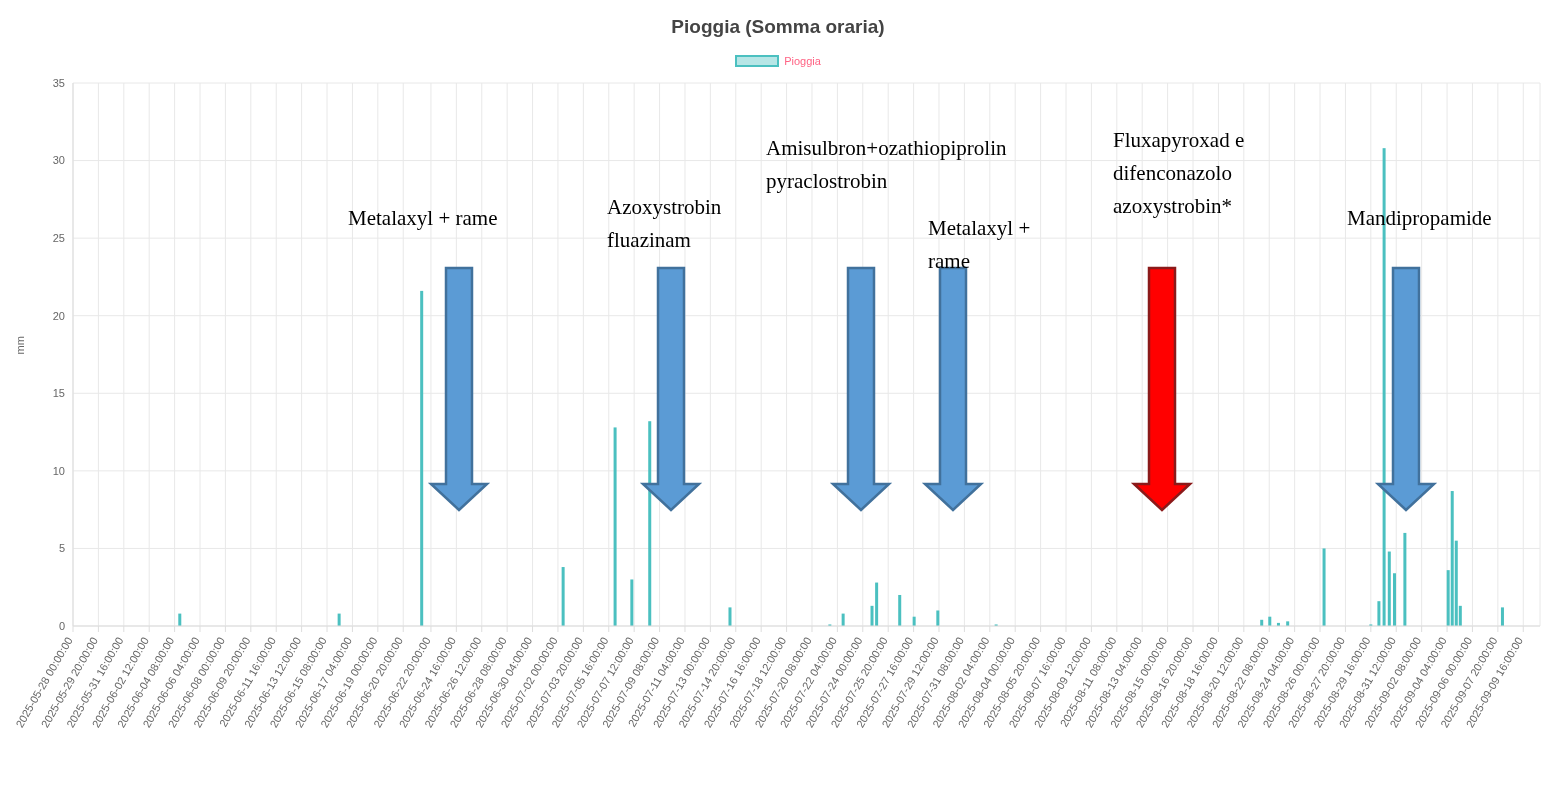  Describe the element at coordinates (778, 27) in the screenshot. I see `chart-title: Pioggia (Somma oraria)` at that location.